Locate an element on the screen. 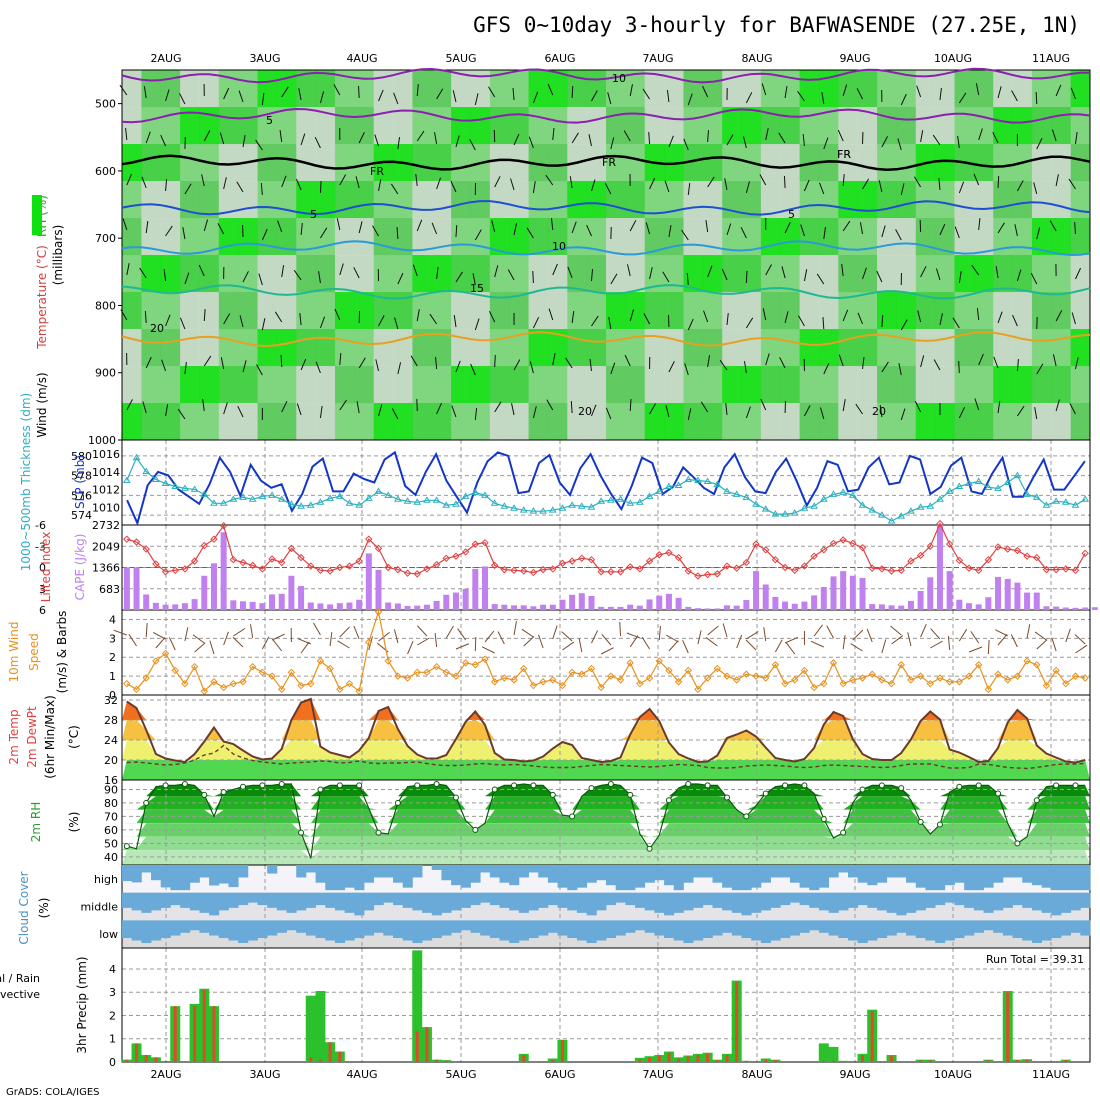 The height and width of the screenshot is (1100, 1100). wind-tick-label: 2 is located at coordinates (112, 657).